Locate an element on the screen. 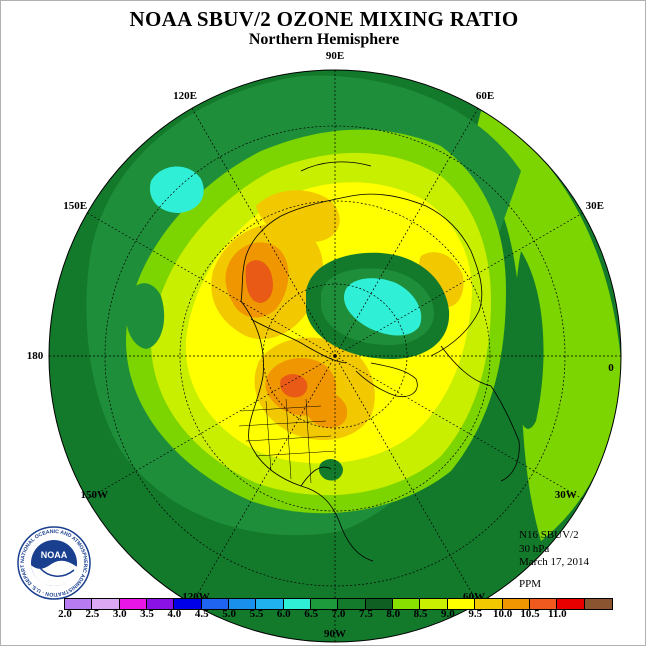 This screenshot has height=648, width=648. longitude-label: 30E is located at coordinates (594, 206).